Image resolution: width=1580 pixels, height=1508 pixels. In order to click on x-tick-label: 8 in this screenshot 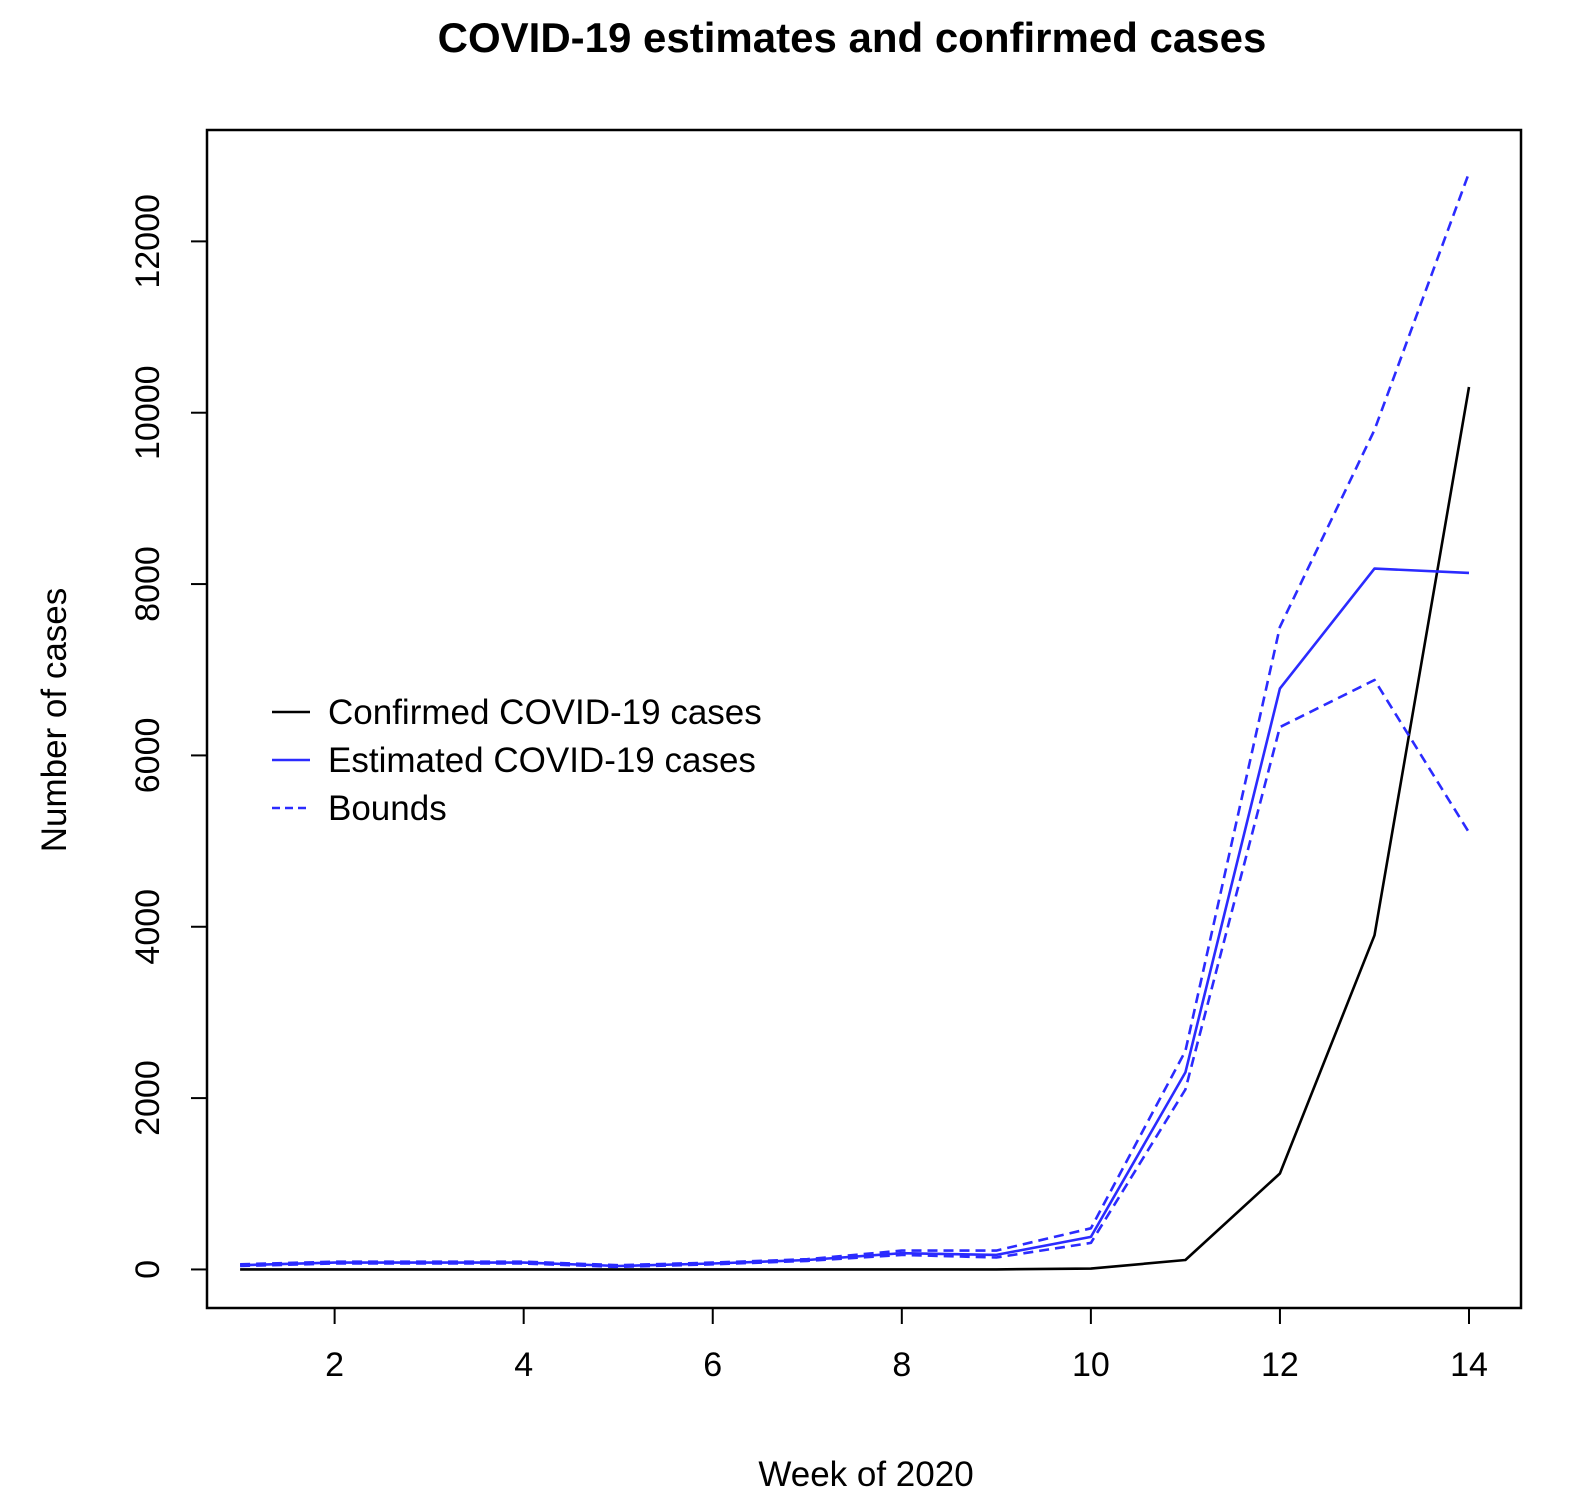, I will do `click(901, 1365)`.